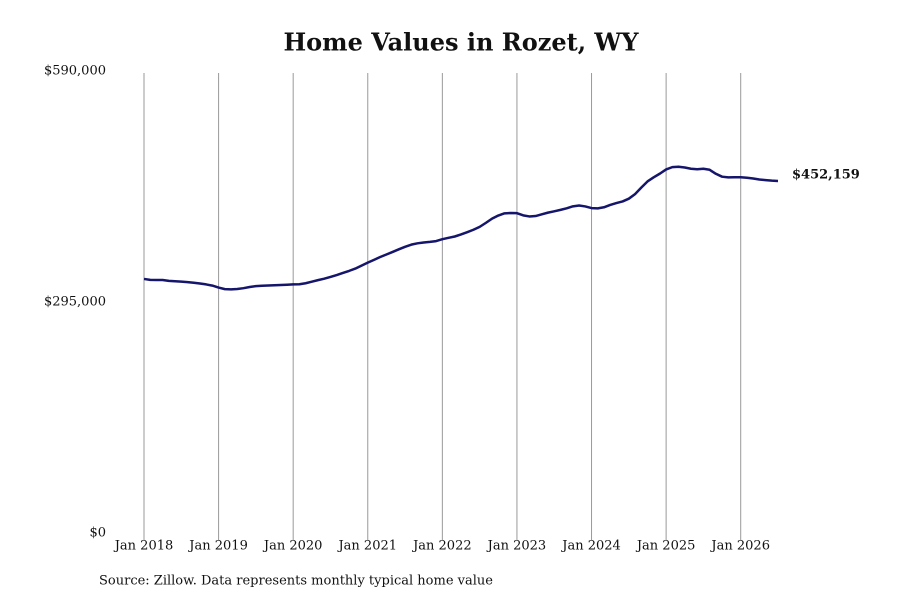  What do you see at coordinates (516, 546) in the screenshot?
I see `x-tick-label: Jan 2023` at bounding box center [516, 546].